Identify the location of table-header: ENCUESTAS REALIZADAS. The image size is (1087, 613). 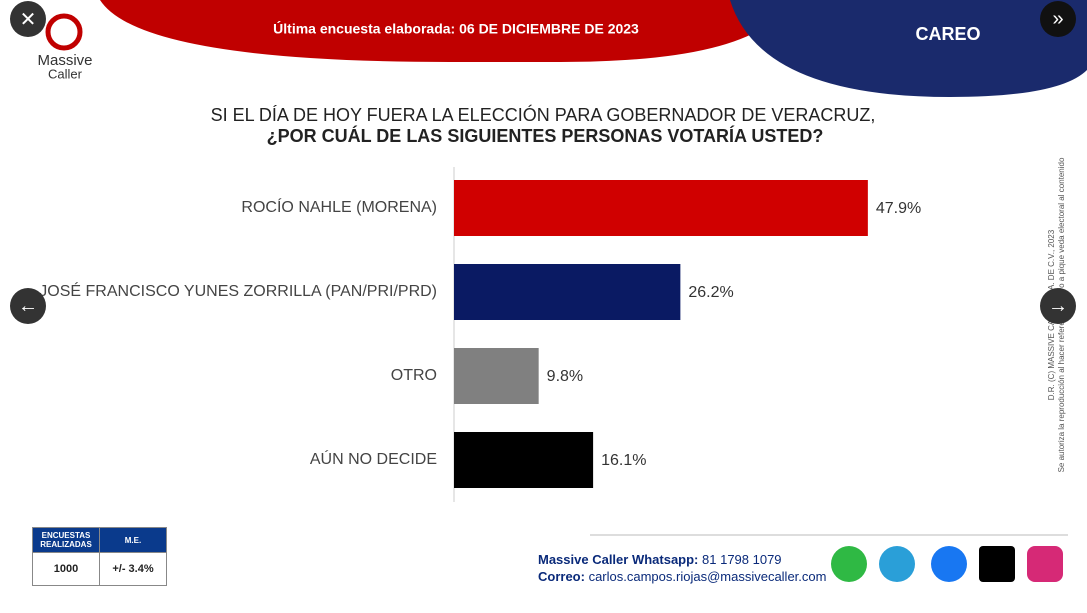
(66, 540).